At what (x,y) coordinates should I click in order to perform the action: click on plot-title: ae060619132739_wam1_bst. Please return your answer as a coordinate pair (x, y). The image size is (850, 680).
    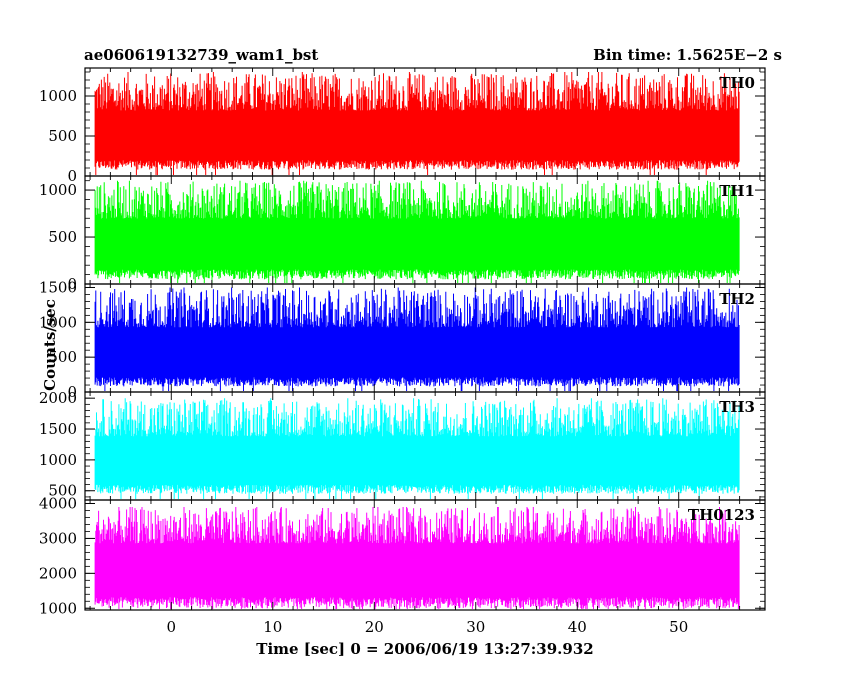
    Looking at the image, I should click on (201, 55).